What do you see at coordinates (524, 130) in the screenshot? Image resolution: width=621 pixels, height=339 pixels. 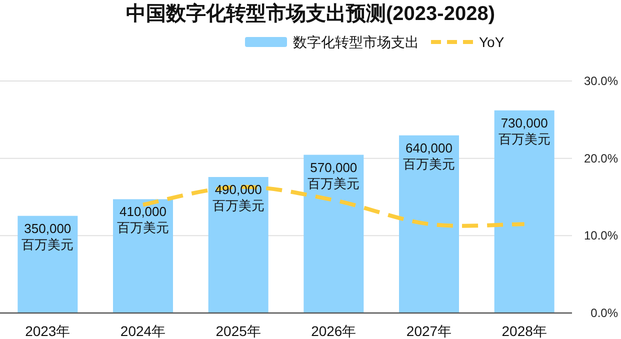 I see `data-label: 730,000 百万美元` at bounding box center [524, 130].